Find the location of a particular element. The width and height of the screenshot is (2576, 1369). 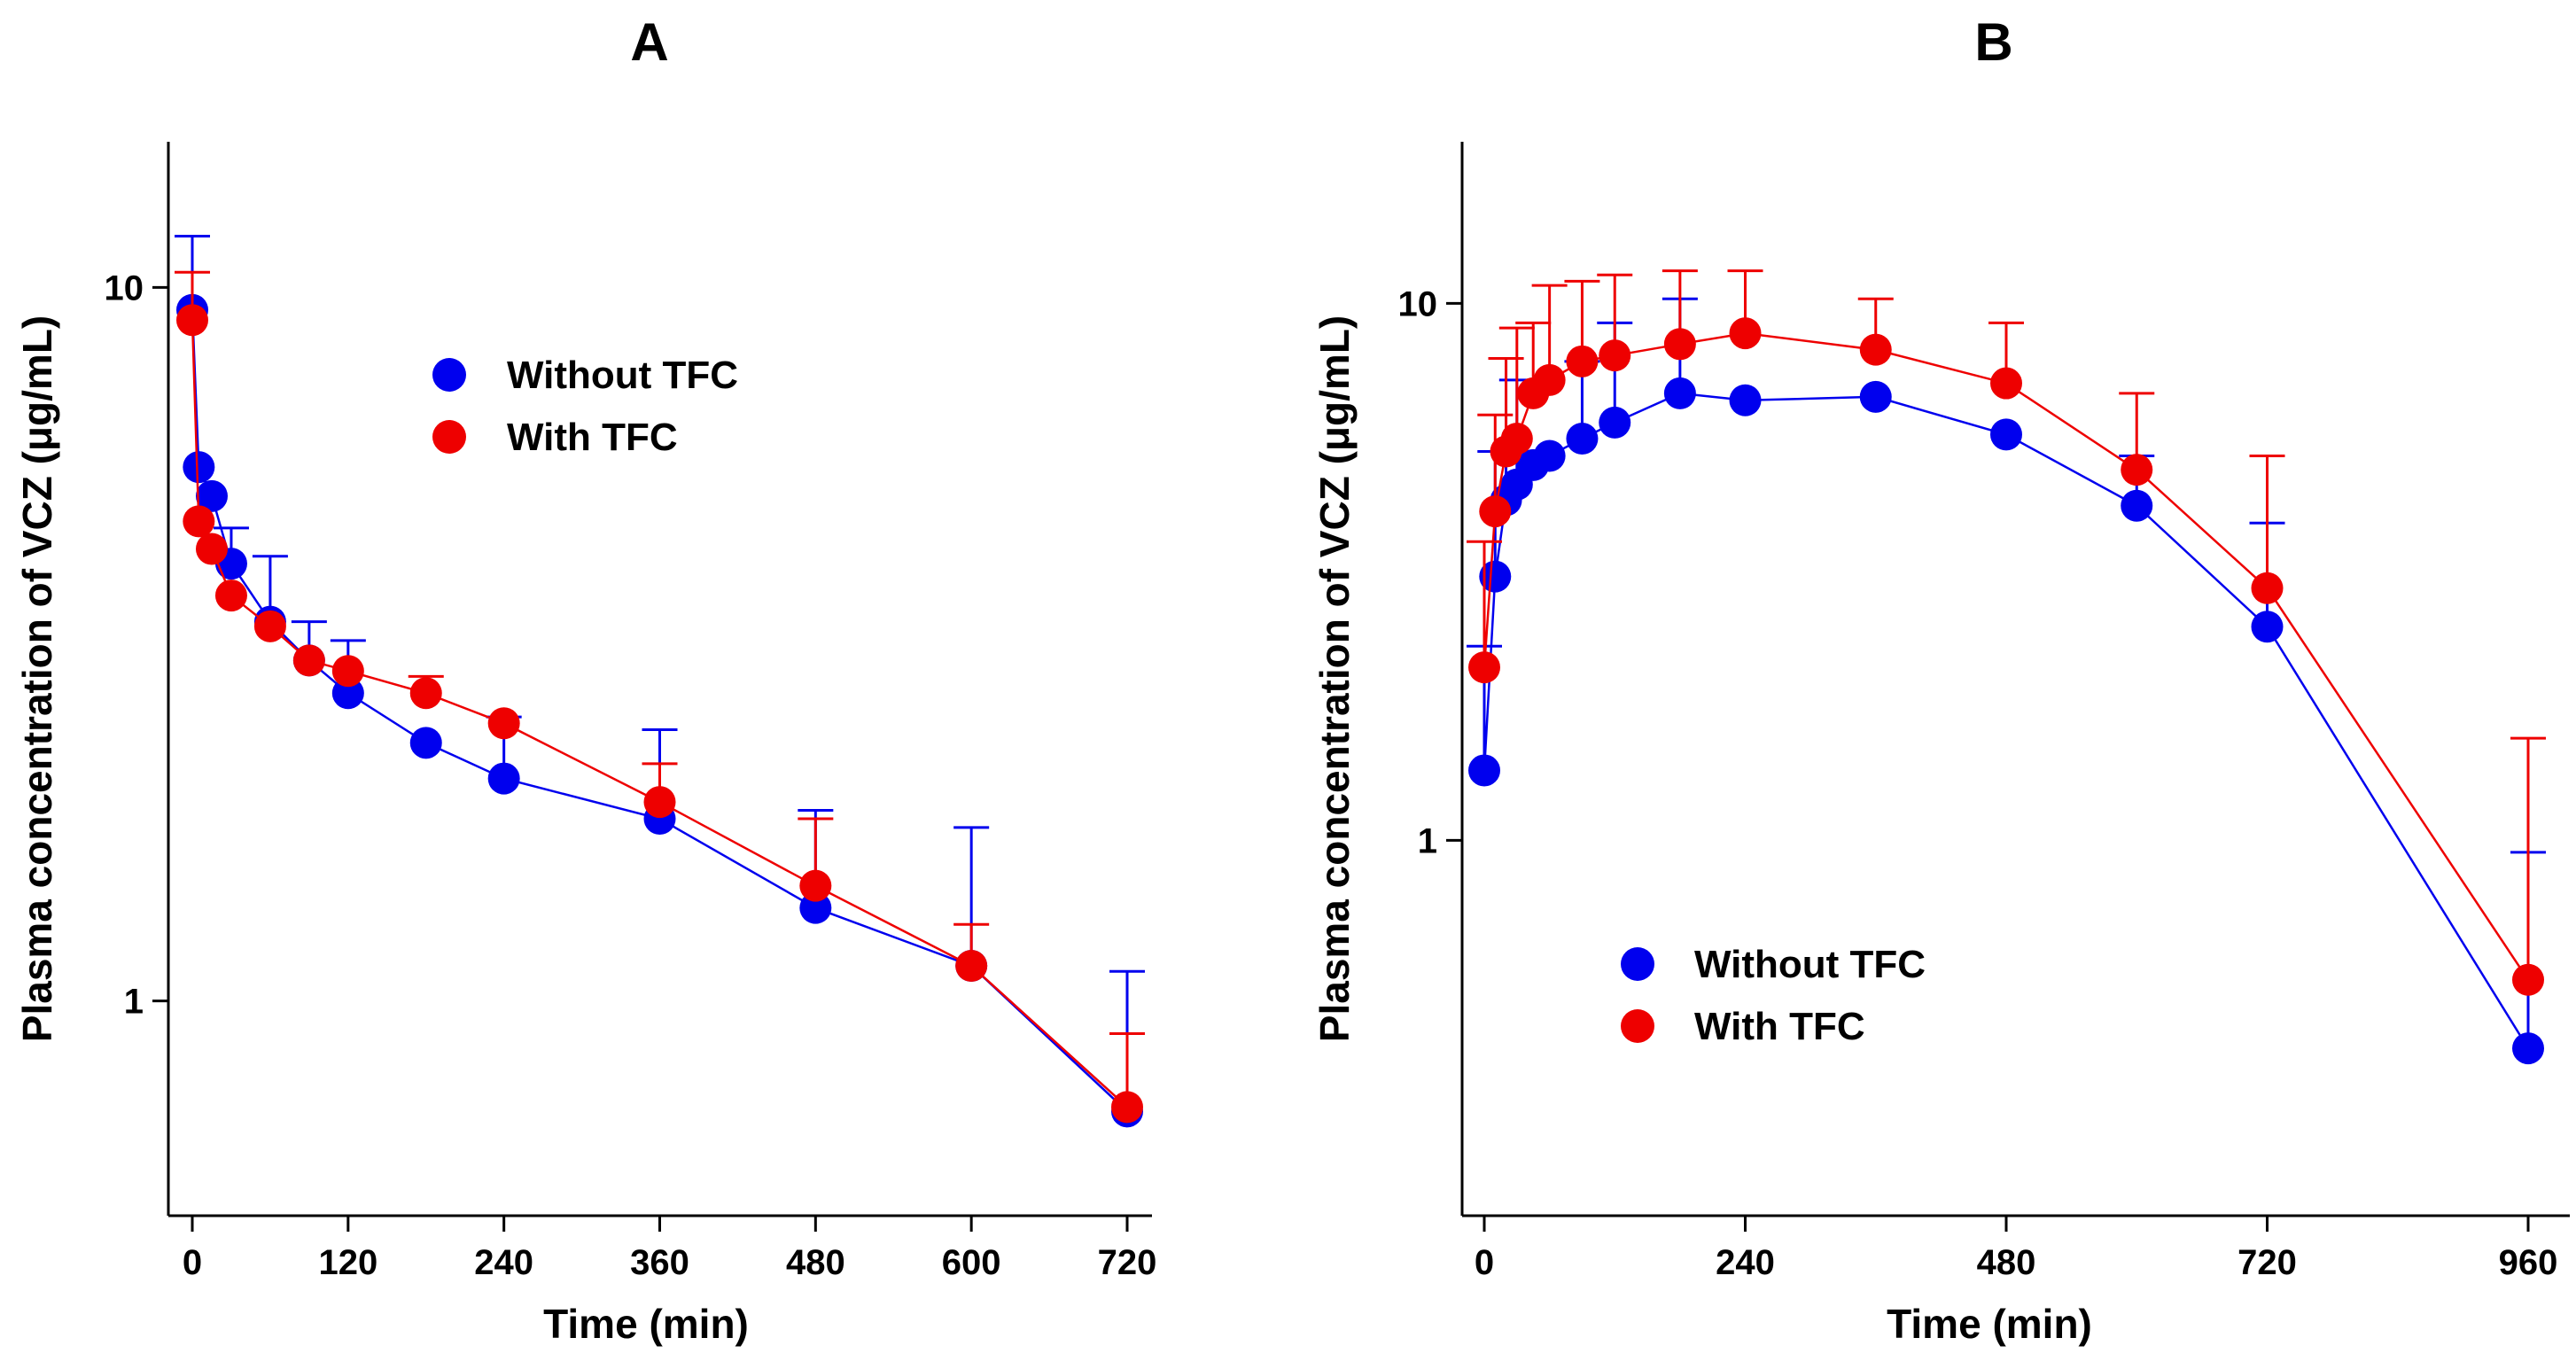

panel-a-x-ticks: 0 120 240 360 480 600 720 is located at coordinates (670, 1249).